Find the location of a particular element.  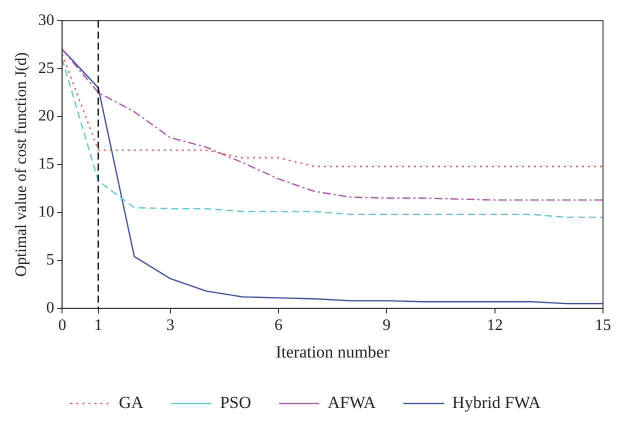

x-tick-label: 9 is located at coordinates (386, 325).